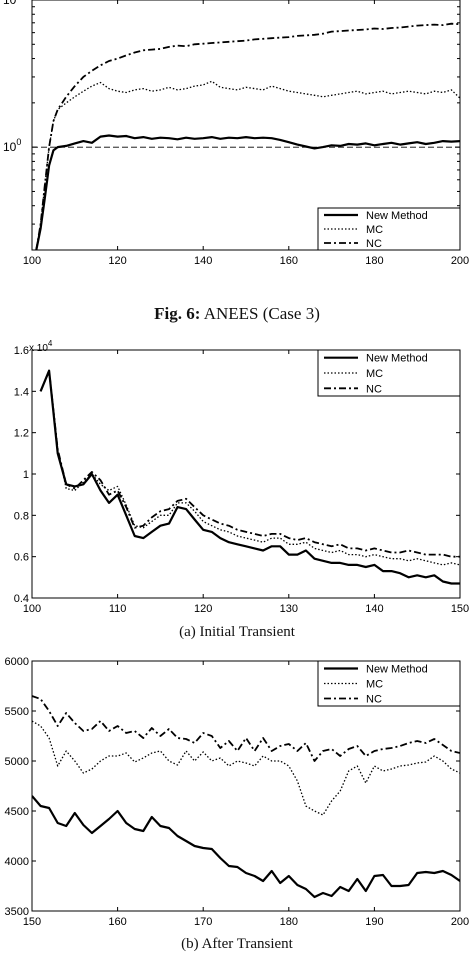 The image size is (474, 961). I want to click on series-line-nc, so click(246, 728).